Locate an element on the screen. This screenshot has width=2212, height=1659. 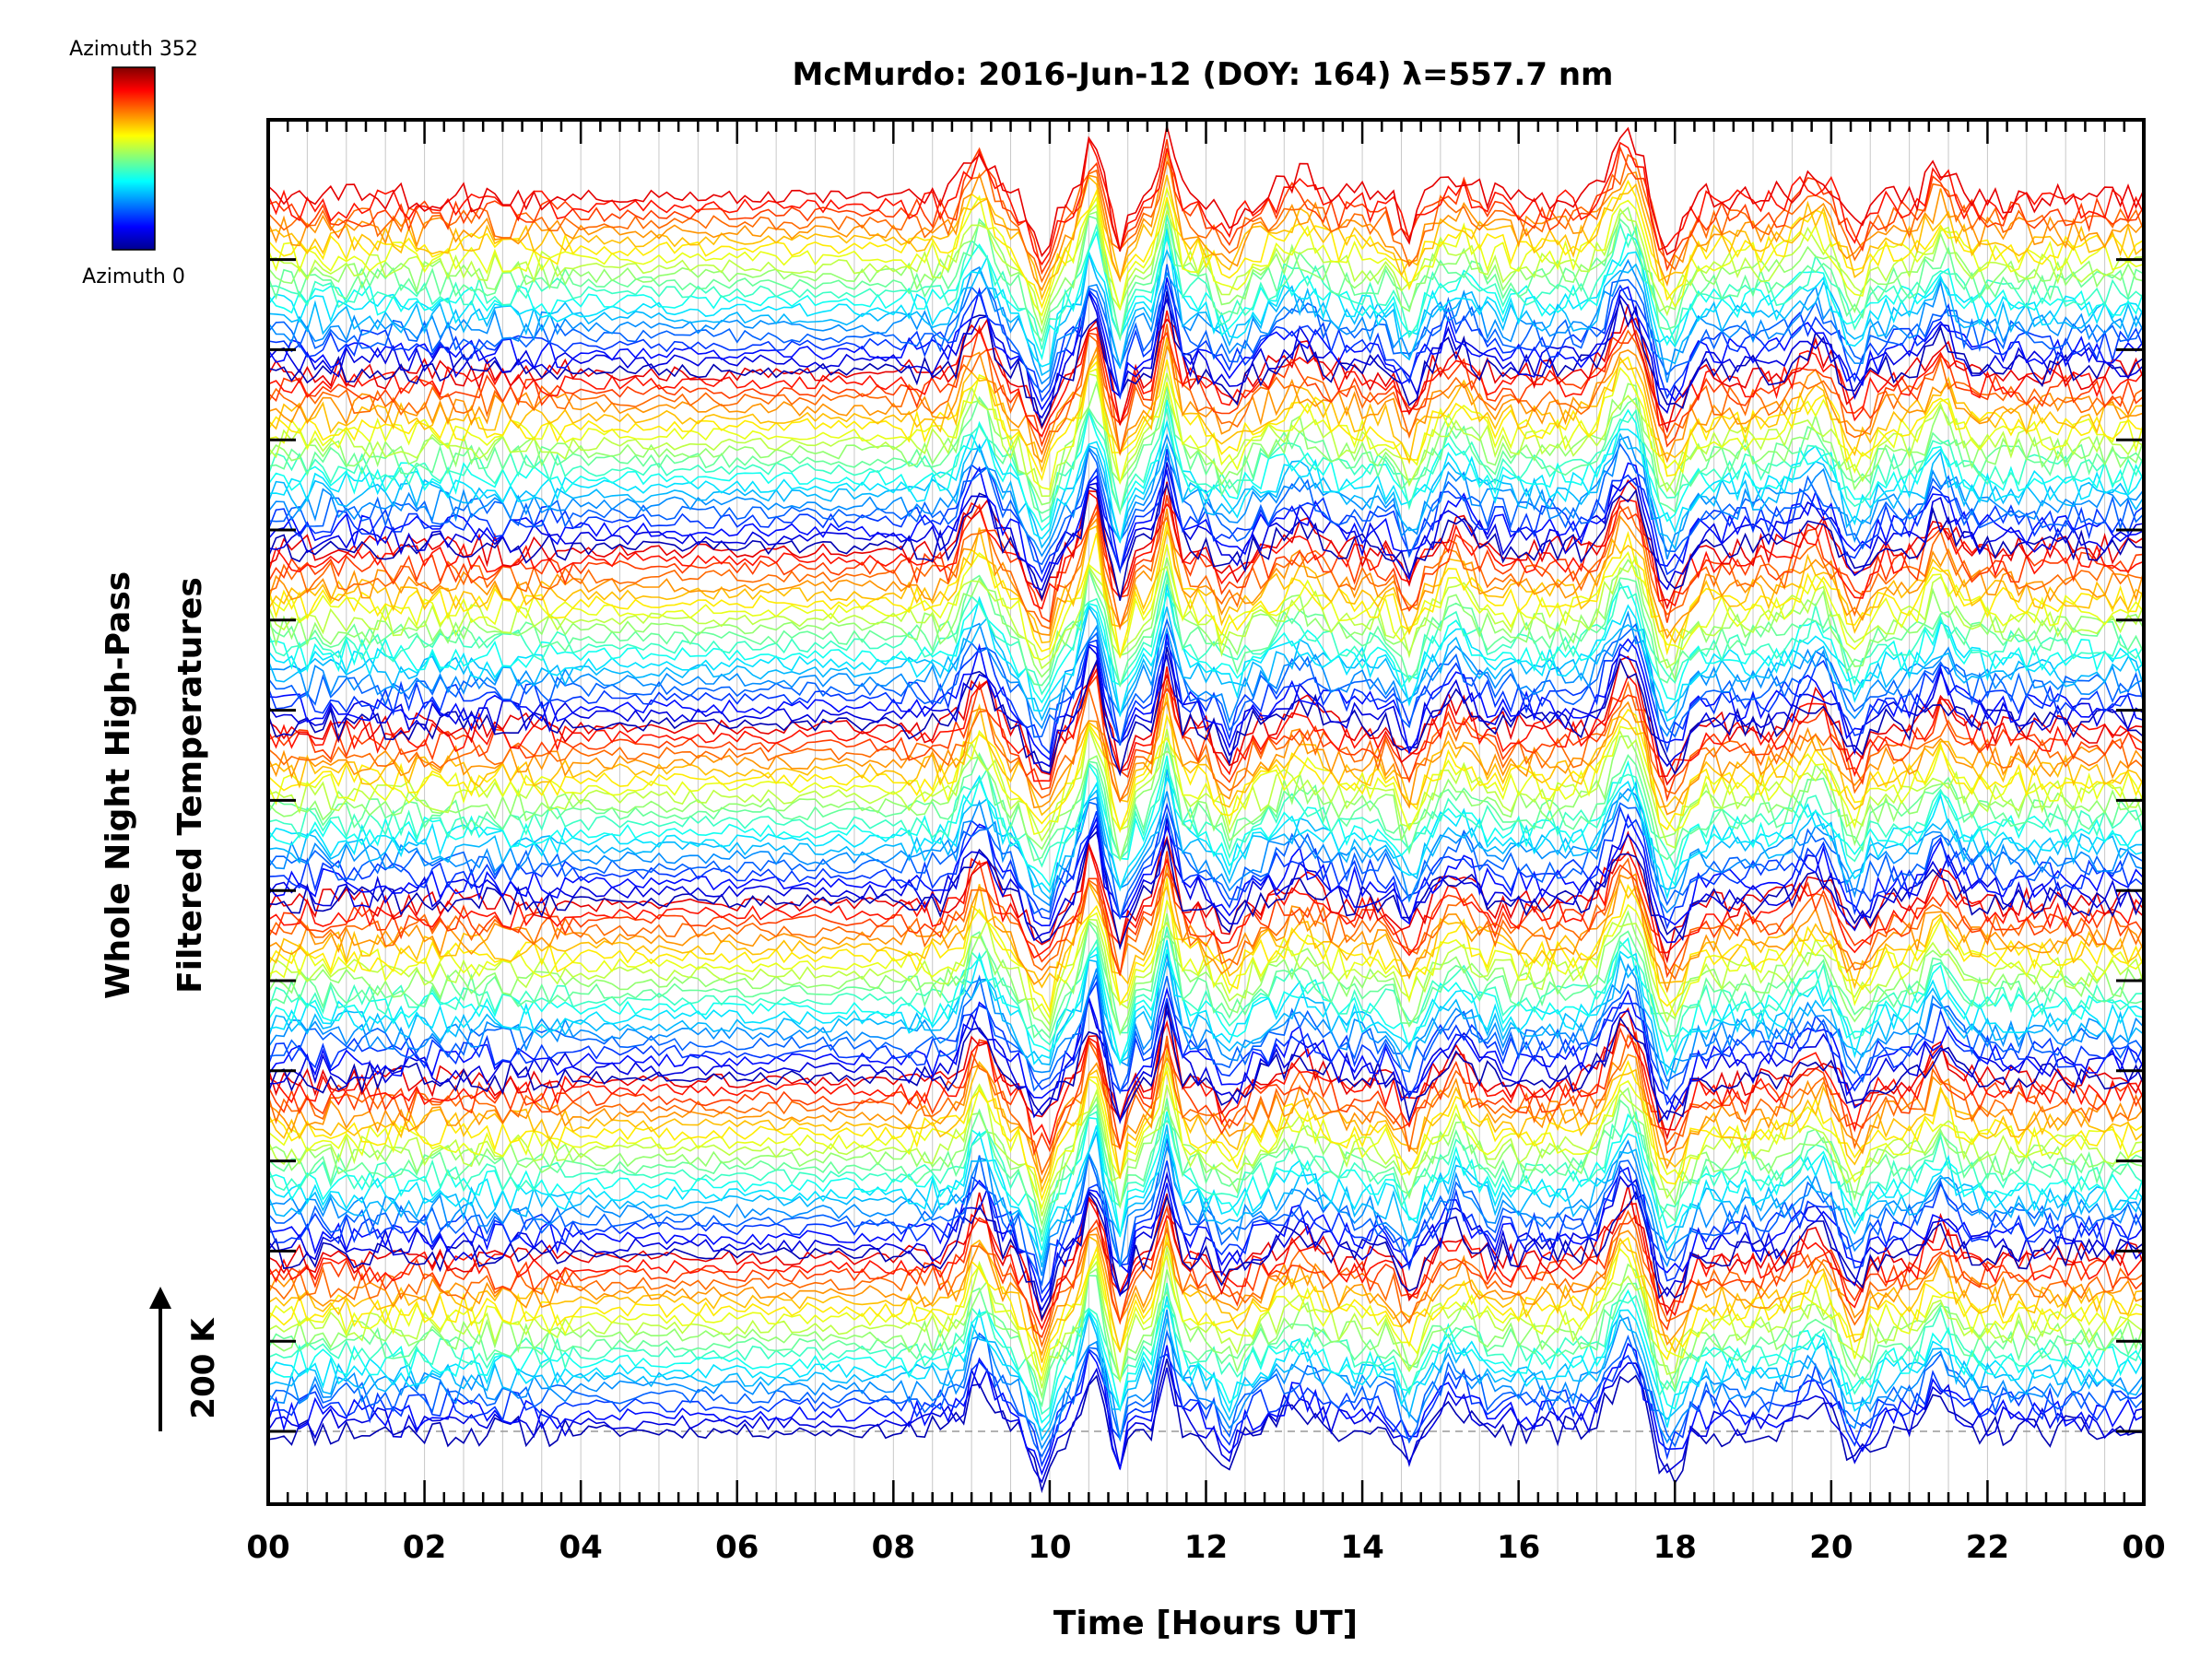
x-tick-label: 16 is located at coordinates (1518, 1547).